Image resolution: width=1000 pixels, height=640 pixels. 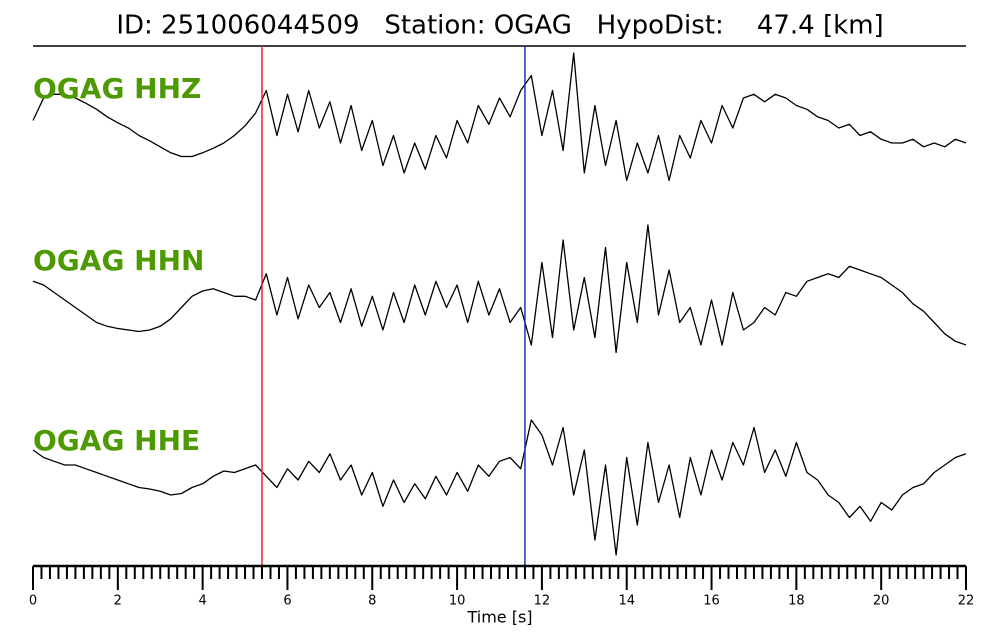 What do you see at coordinates (457, 601) in the screenshot?
I see `x-tick-label: 10` at bounding box center [457, 601].